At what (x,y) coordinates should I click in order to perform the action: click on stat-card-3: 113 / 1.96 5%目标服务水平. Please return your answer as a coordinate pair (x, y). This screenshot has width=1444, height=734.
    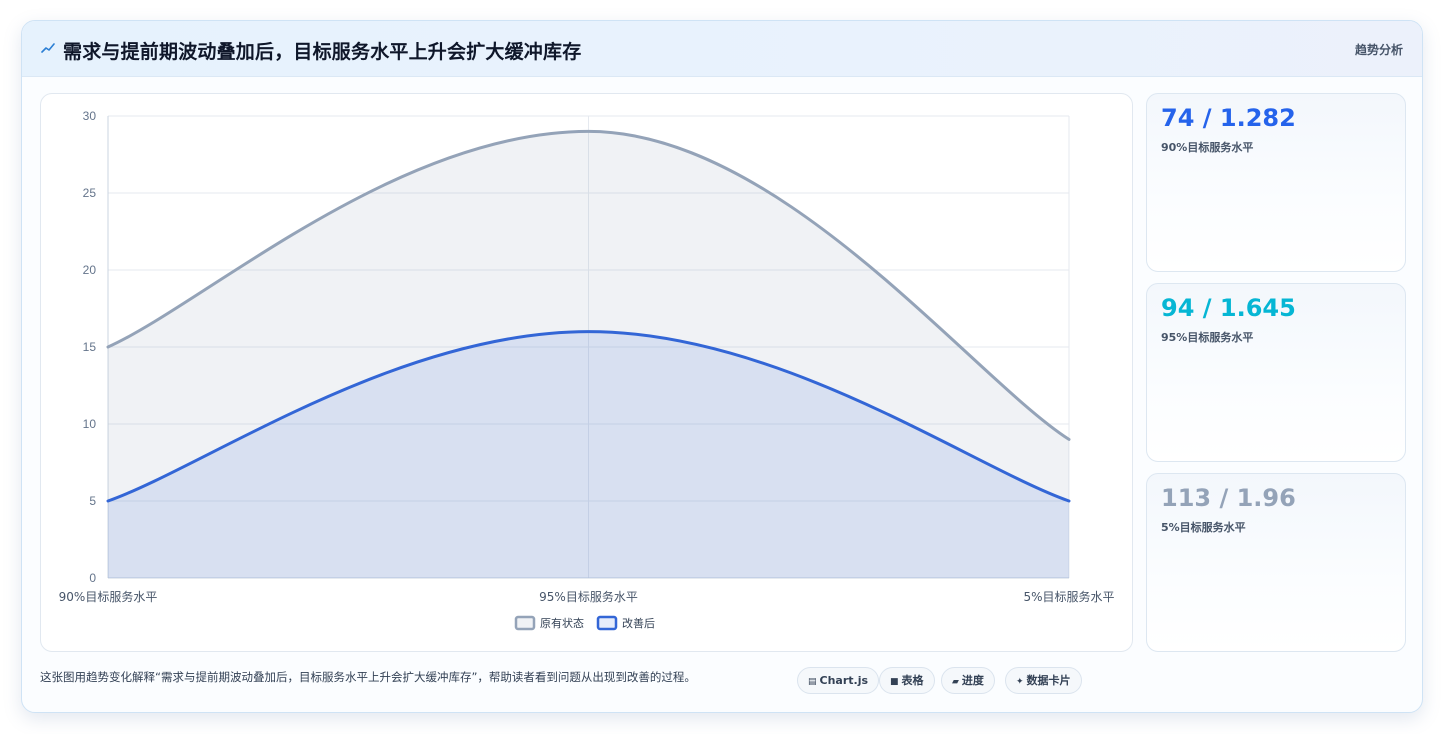
    Looking at the image, I should click on (1276, 562).